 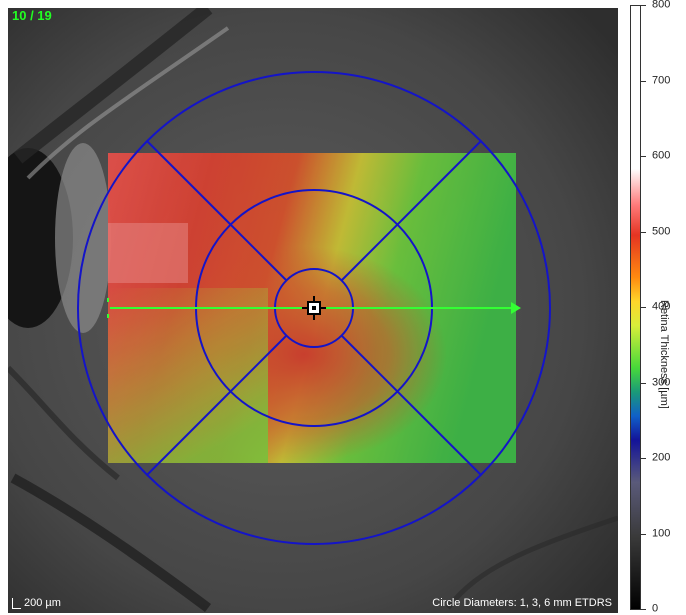 What do you see at coordinates (32, 15) in the screenshot?
I see `image-counter: 10 / 19` at bounding box center [32, 15].